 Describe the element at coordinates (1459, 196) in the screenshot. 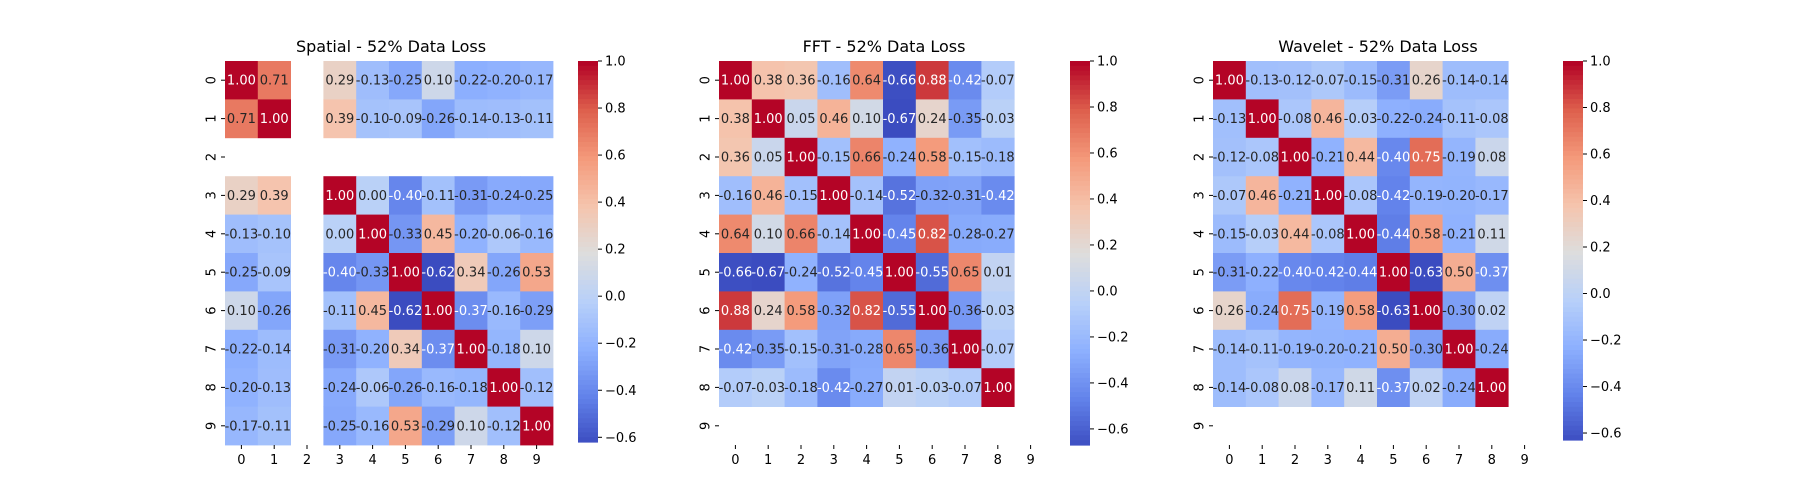

I see `cell-value-wavelet-3-7: -0.20` at that location.